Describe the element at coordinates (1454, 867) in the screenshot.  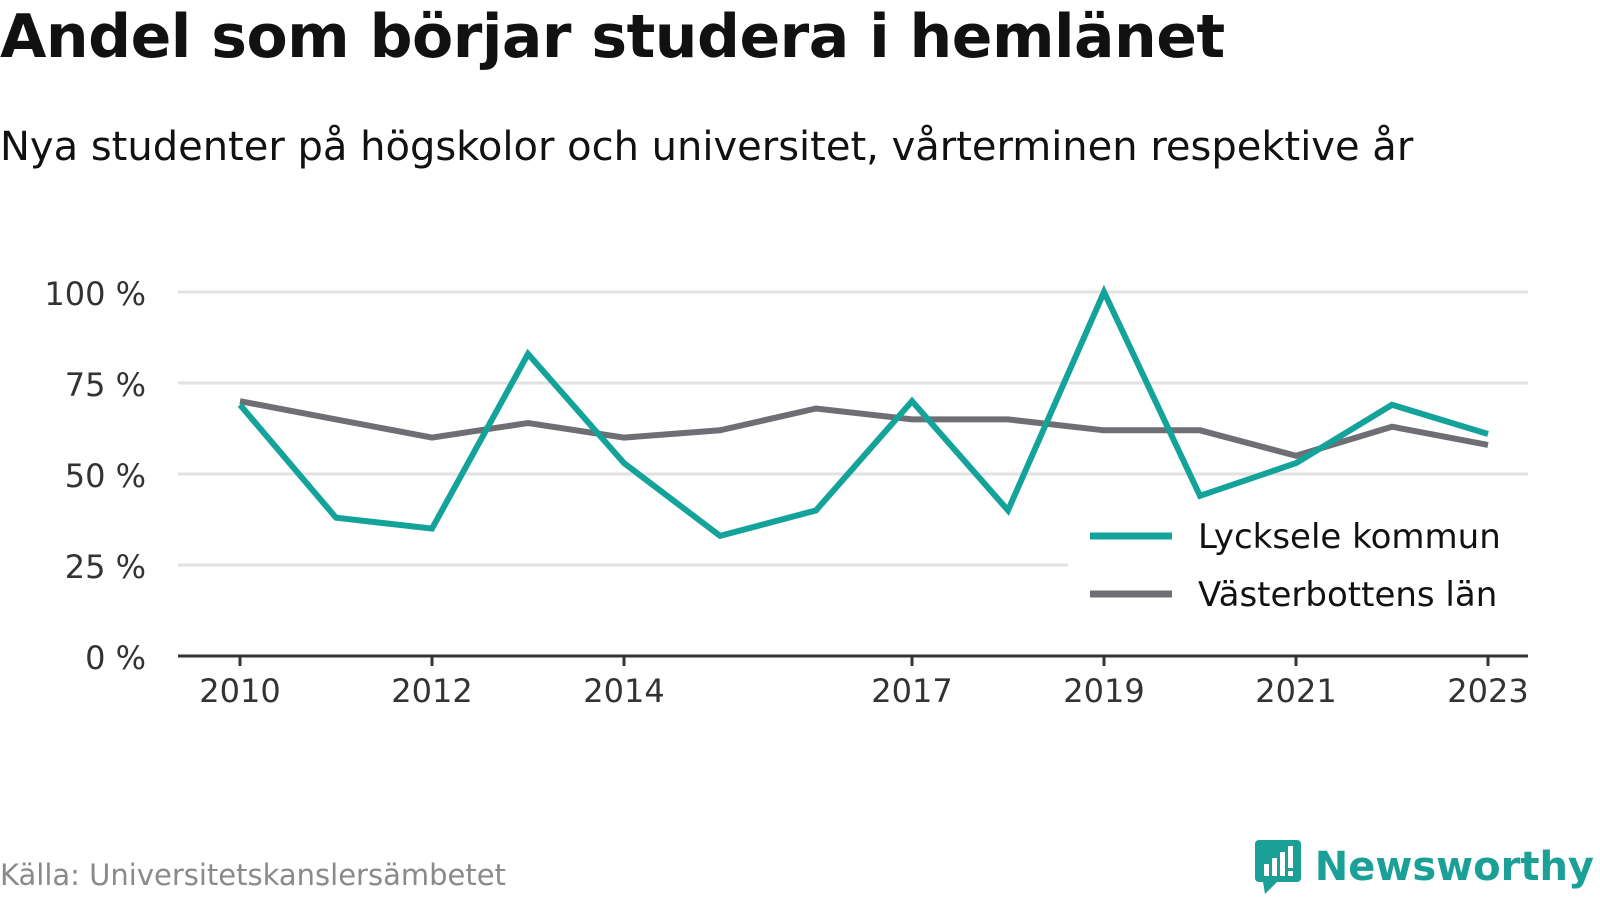
I see `brand-name: Newsworthy` at that location.